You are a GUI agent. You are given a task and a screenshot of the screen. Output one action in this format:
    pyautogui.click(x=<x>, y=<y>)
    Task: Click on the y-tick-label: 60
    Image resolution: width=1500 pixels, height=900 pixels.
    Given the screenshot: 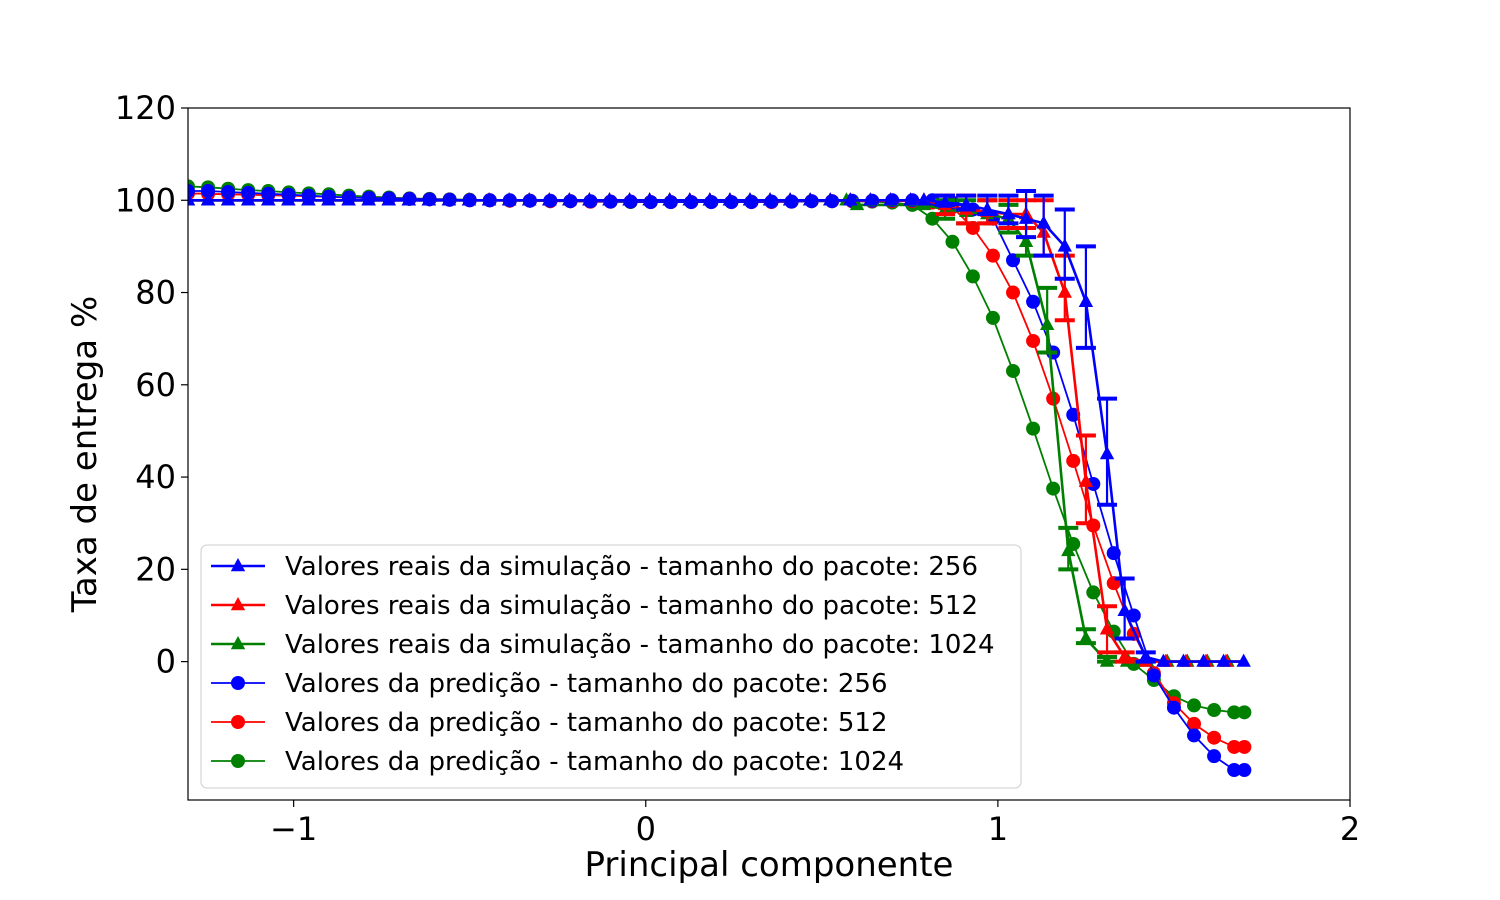 What is the action you would take?
    pyautogui.click(x=155, y=385)
    